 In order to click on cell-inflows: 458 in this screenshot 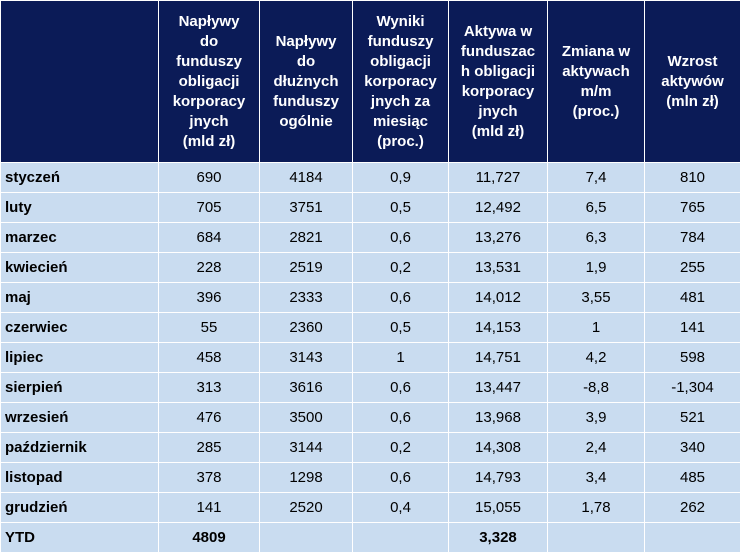, I will do `click(209, 358)`.